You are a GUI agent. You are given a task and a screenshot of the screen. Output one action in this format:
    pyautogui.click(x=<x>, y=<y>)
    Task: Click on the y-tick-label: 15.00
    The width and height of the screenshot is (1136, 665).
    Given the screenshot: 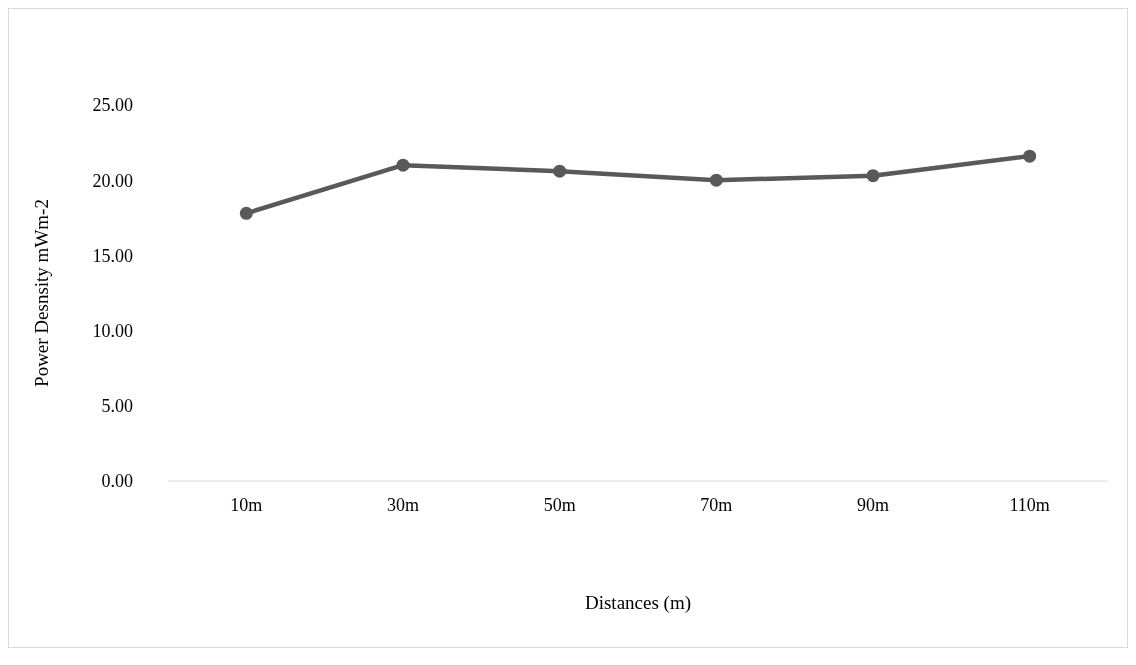 What is the action you would take?
    pyautogui.click(x=112, y=255)
    